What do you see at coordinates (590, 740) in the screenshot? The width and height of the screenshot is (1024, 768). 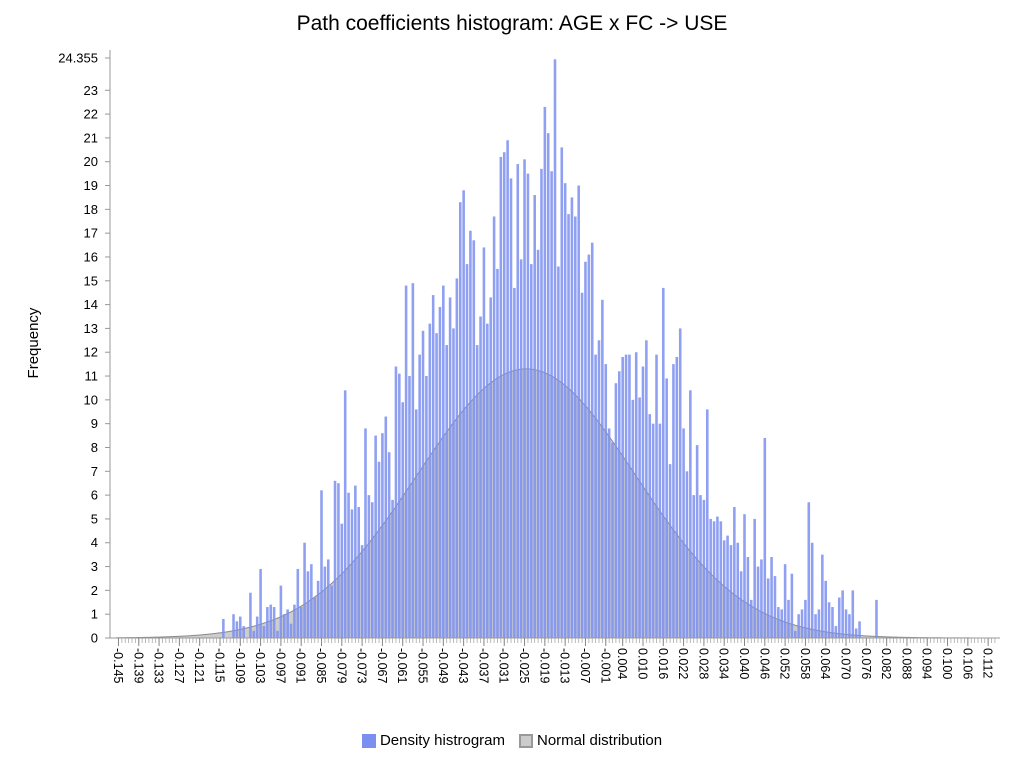 I see `legend-item-normal: Normal distribution` at bounding box center [590, 740].